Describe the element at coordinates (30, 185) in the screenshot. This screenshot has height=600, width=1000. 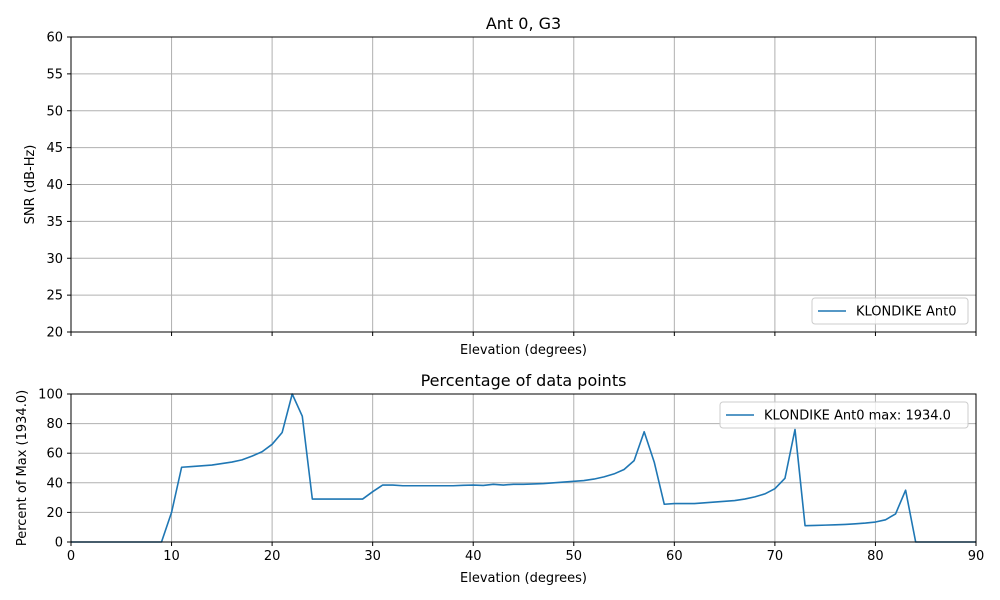
I see `y-axis-label: SNR (dB-Hz)` at that location.